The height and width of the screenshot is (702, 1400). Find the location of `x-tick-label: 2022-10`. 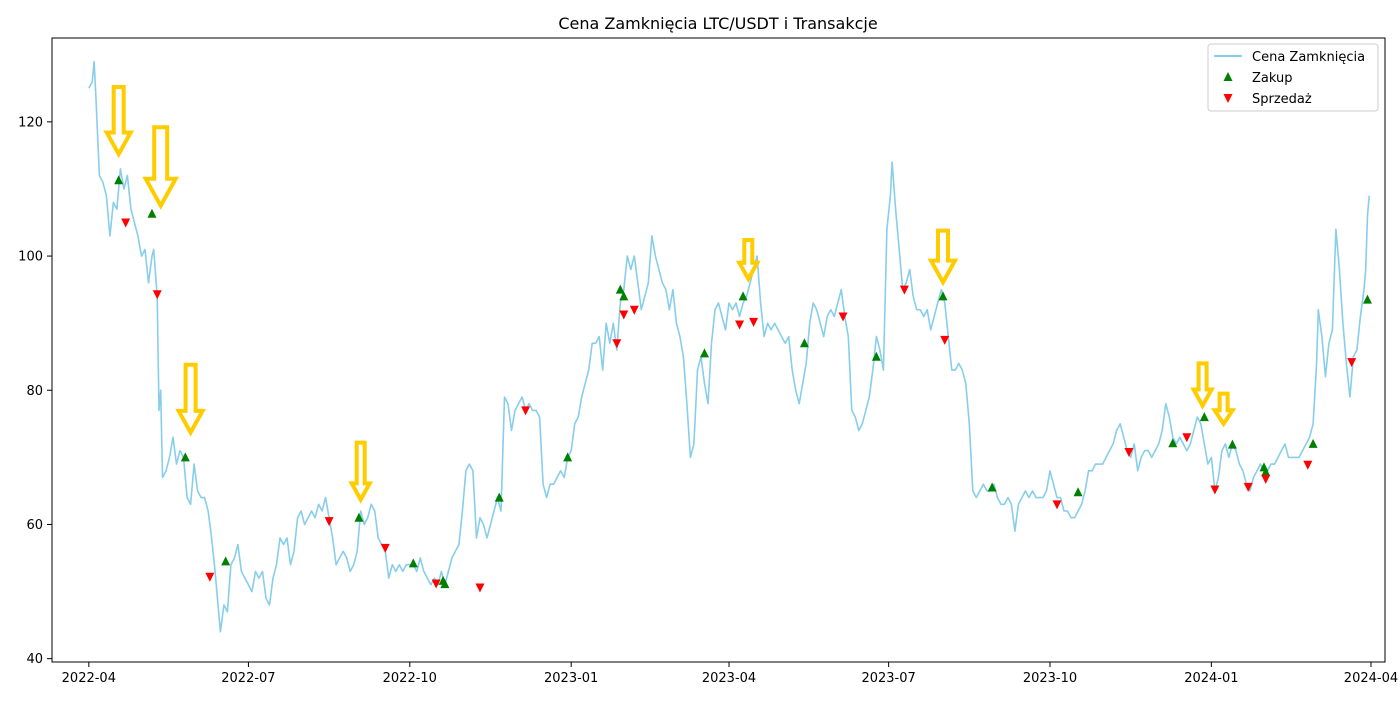

x-tick-label: 2022-10 is located at coordinates (410, 678).